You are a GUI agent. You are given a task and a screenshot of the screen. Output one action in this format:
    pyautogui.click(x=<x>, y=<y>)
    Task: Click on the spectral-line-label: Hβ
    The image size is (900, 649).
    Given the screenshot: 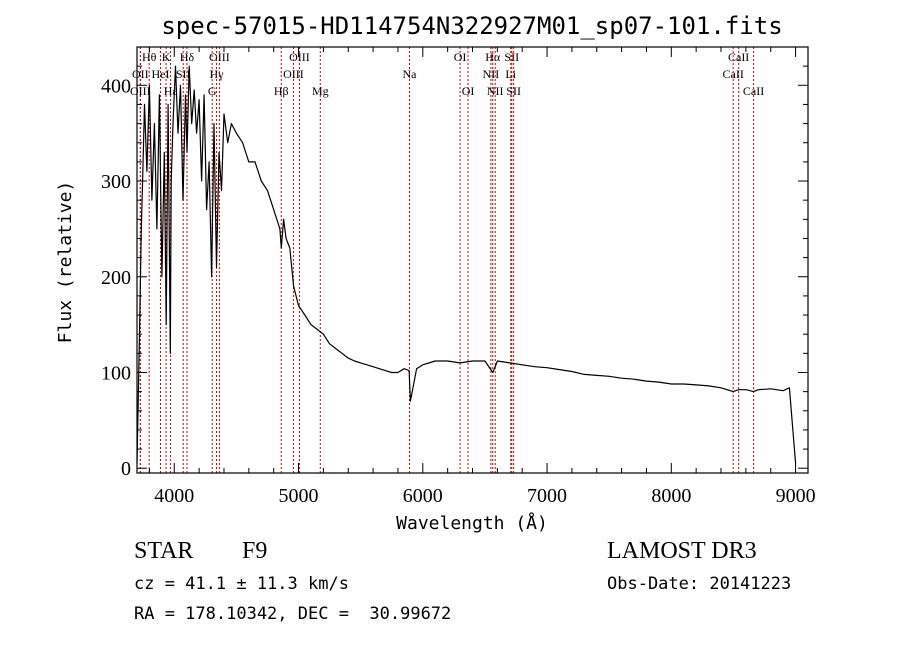 What is the action you would take?
    pyautogui.click(x=281, y=91)
    